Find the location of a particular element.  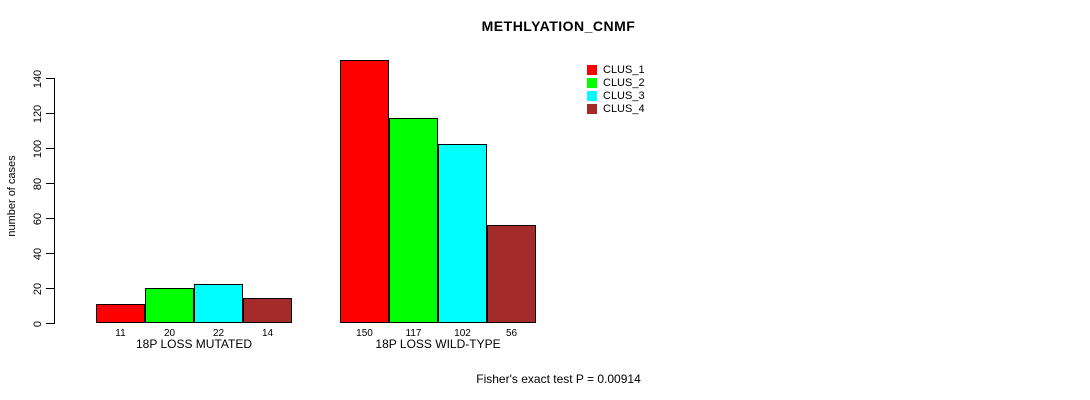

bar-value-label: 117 is located at coordinates (413, 333).